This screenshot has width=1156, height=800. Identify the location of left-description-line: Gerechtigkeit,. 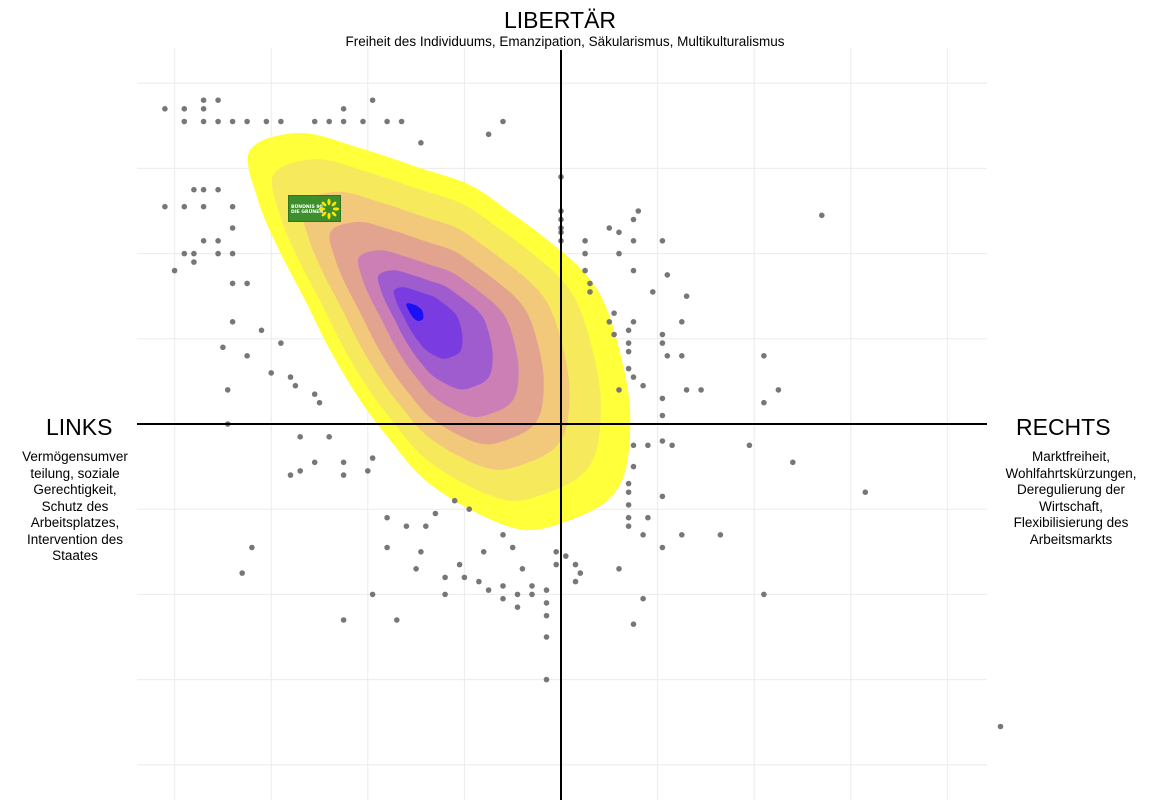
(75, 489).